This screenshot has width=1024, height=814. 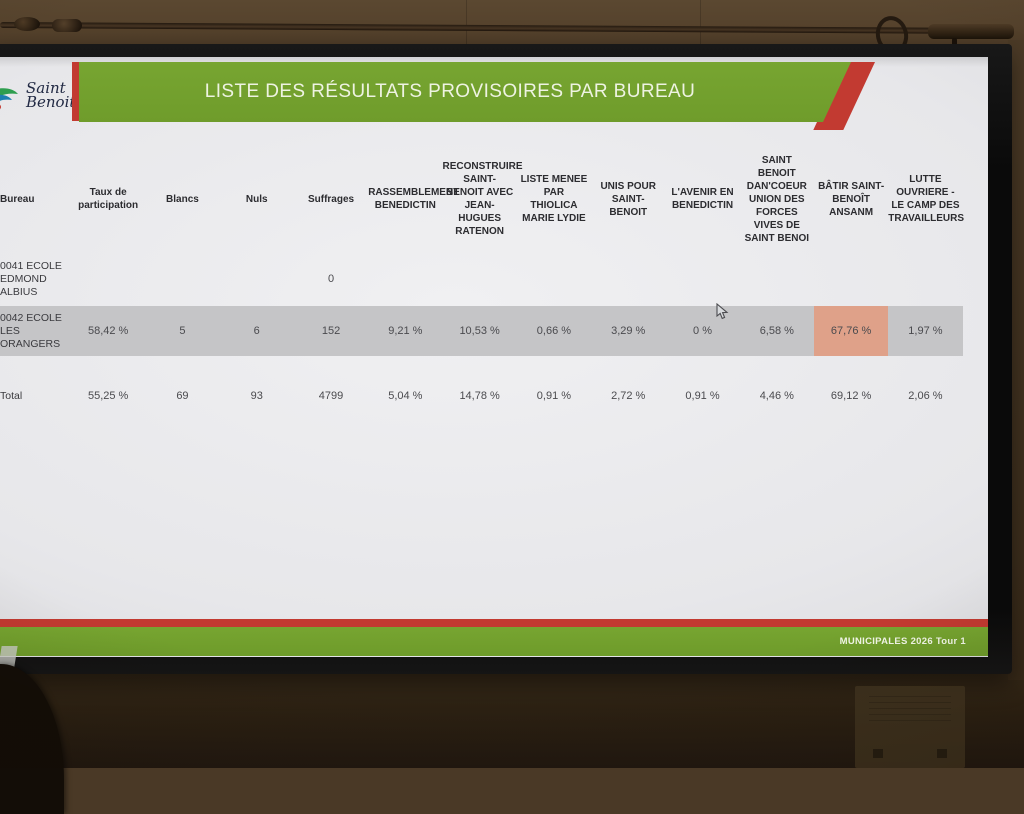 I want to click on value-cell: 93, so click(x=256, y=396).